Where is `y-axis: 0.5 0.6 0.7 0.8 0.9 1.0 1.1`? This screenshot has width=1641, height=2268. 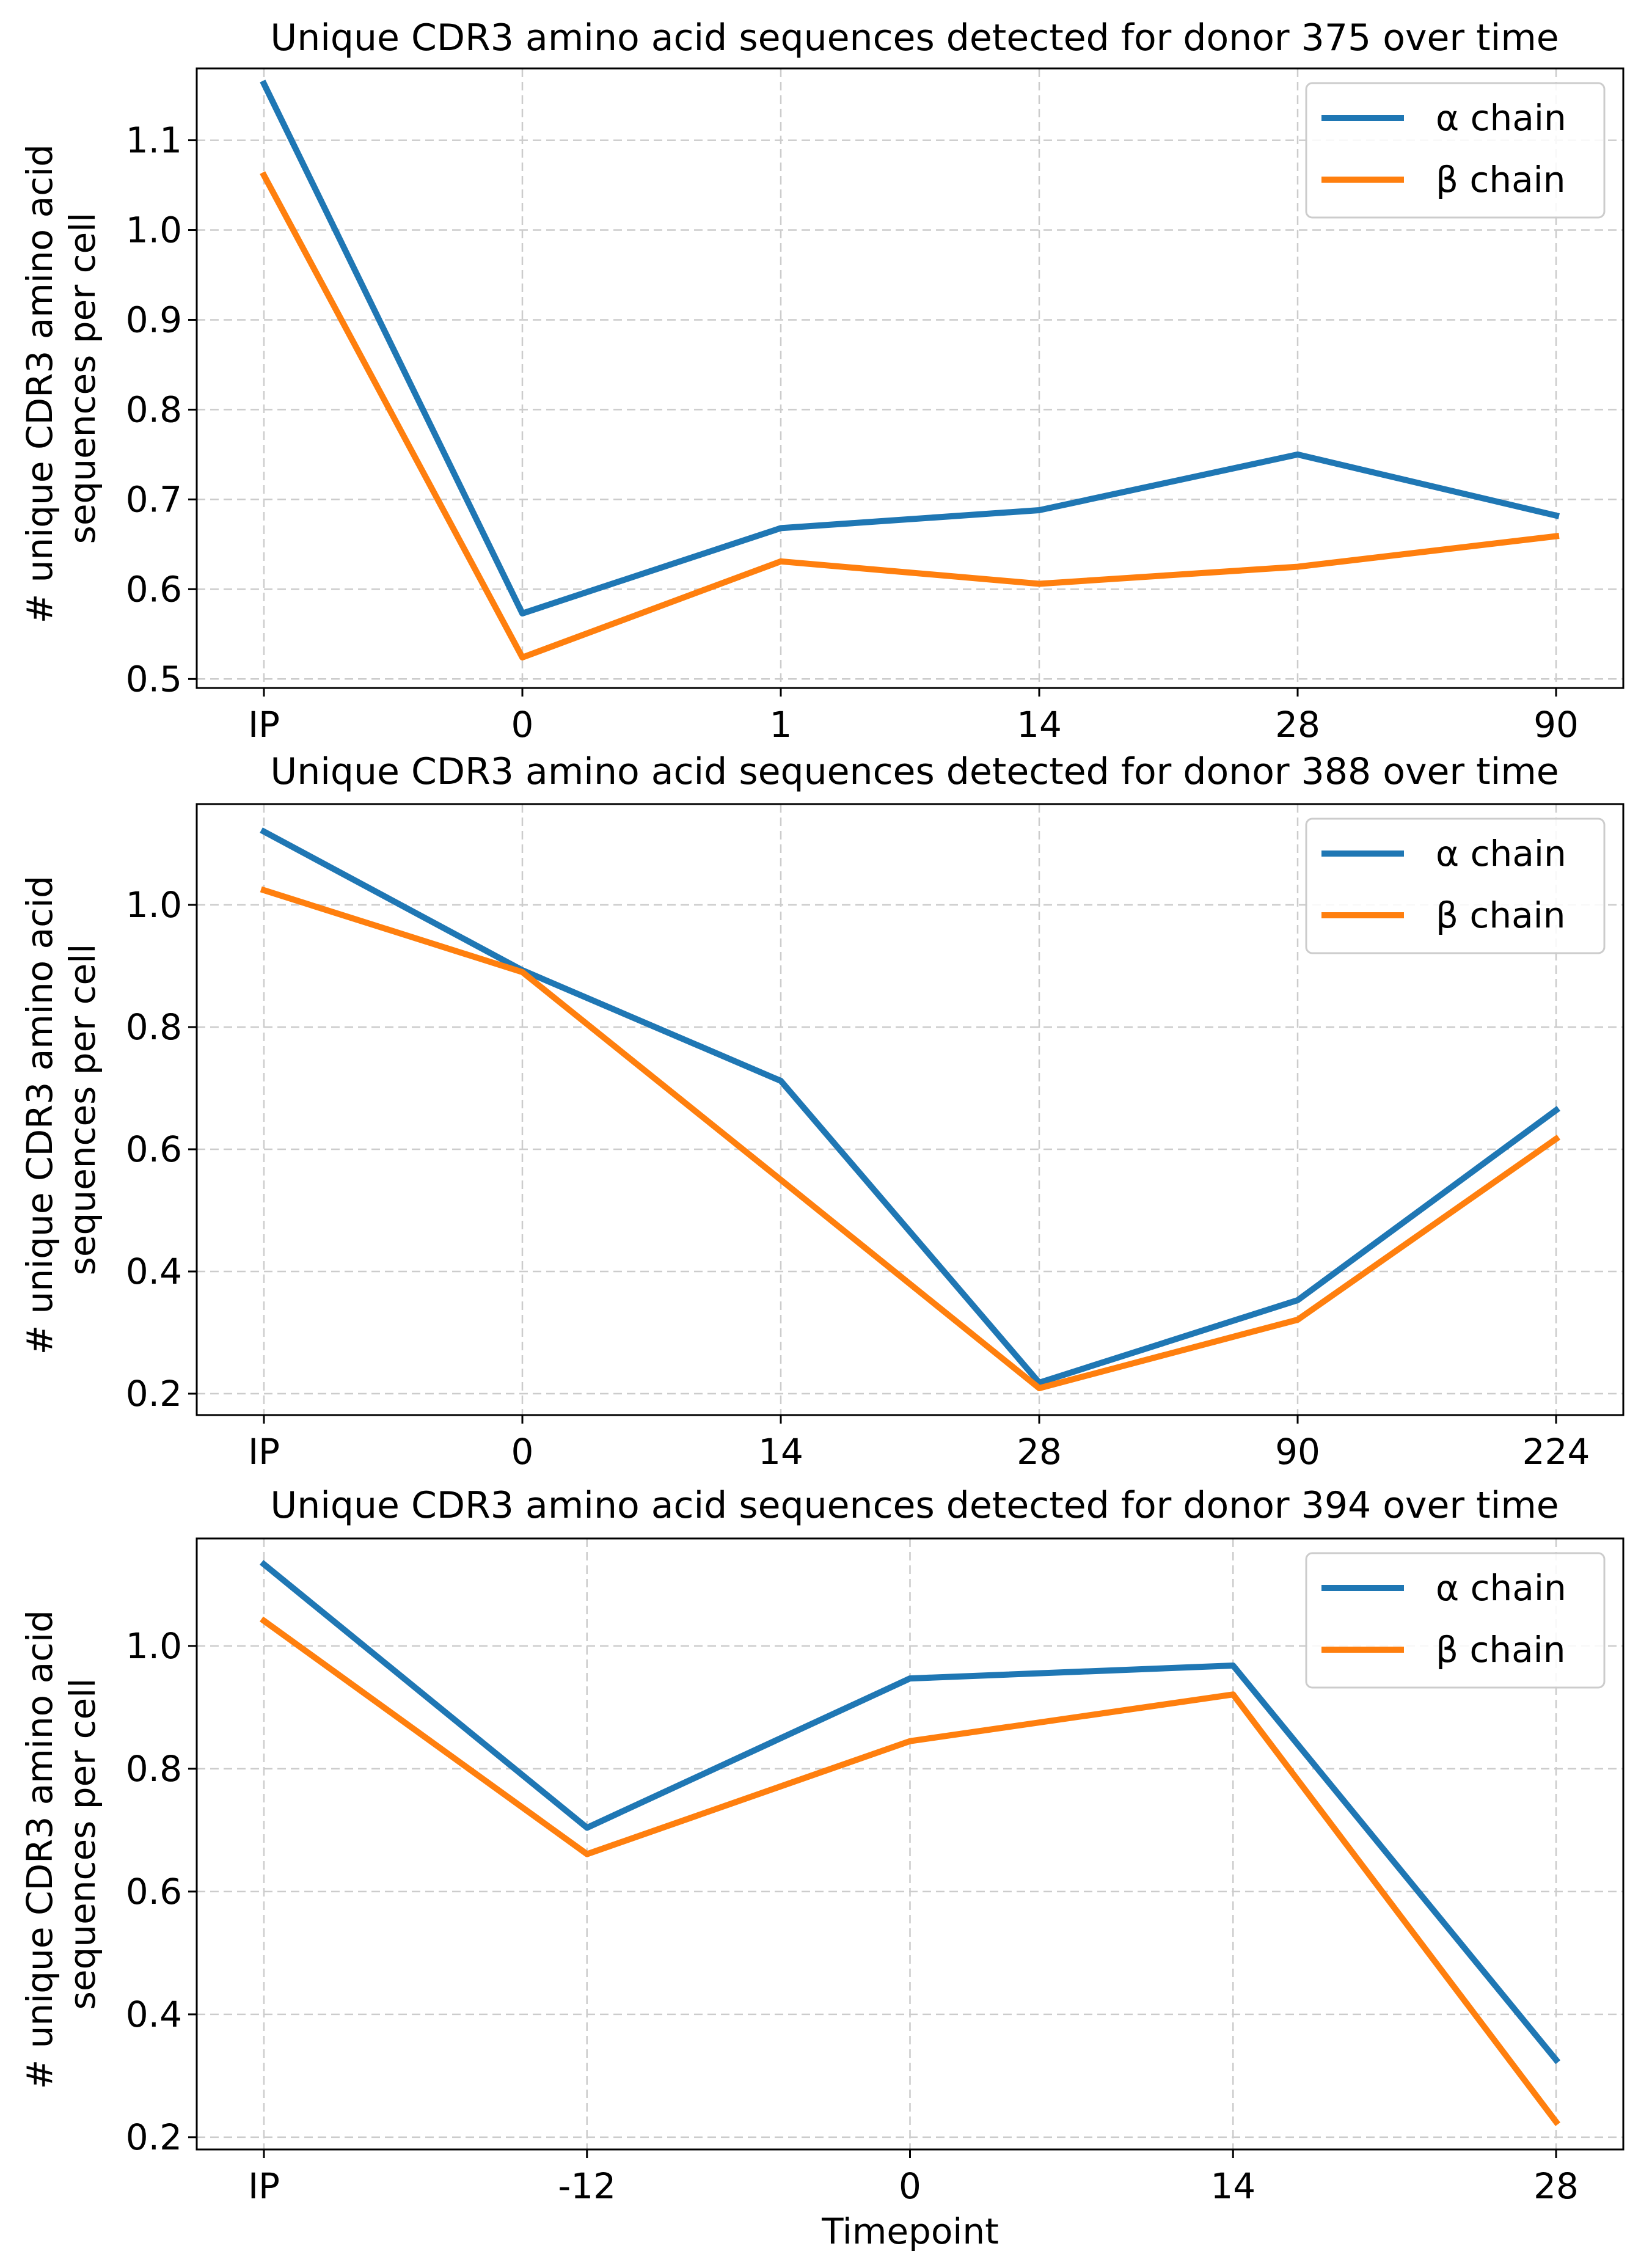
y-axis: 0.5 0.6 0.7 0.8 0.9 1.0 1.1 is located at coordinates (161, 410).